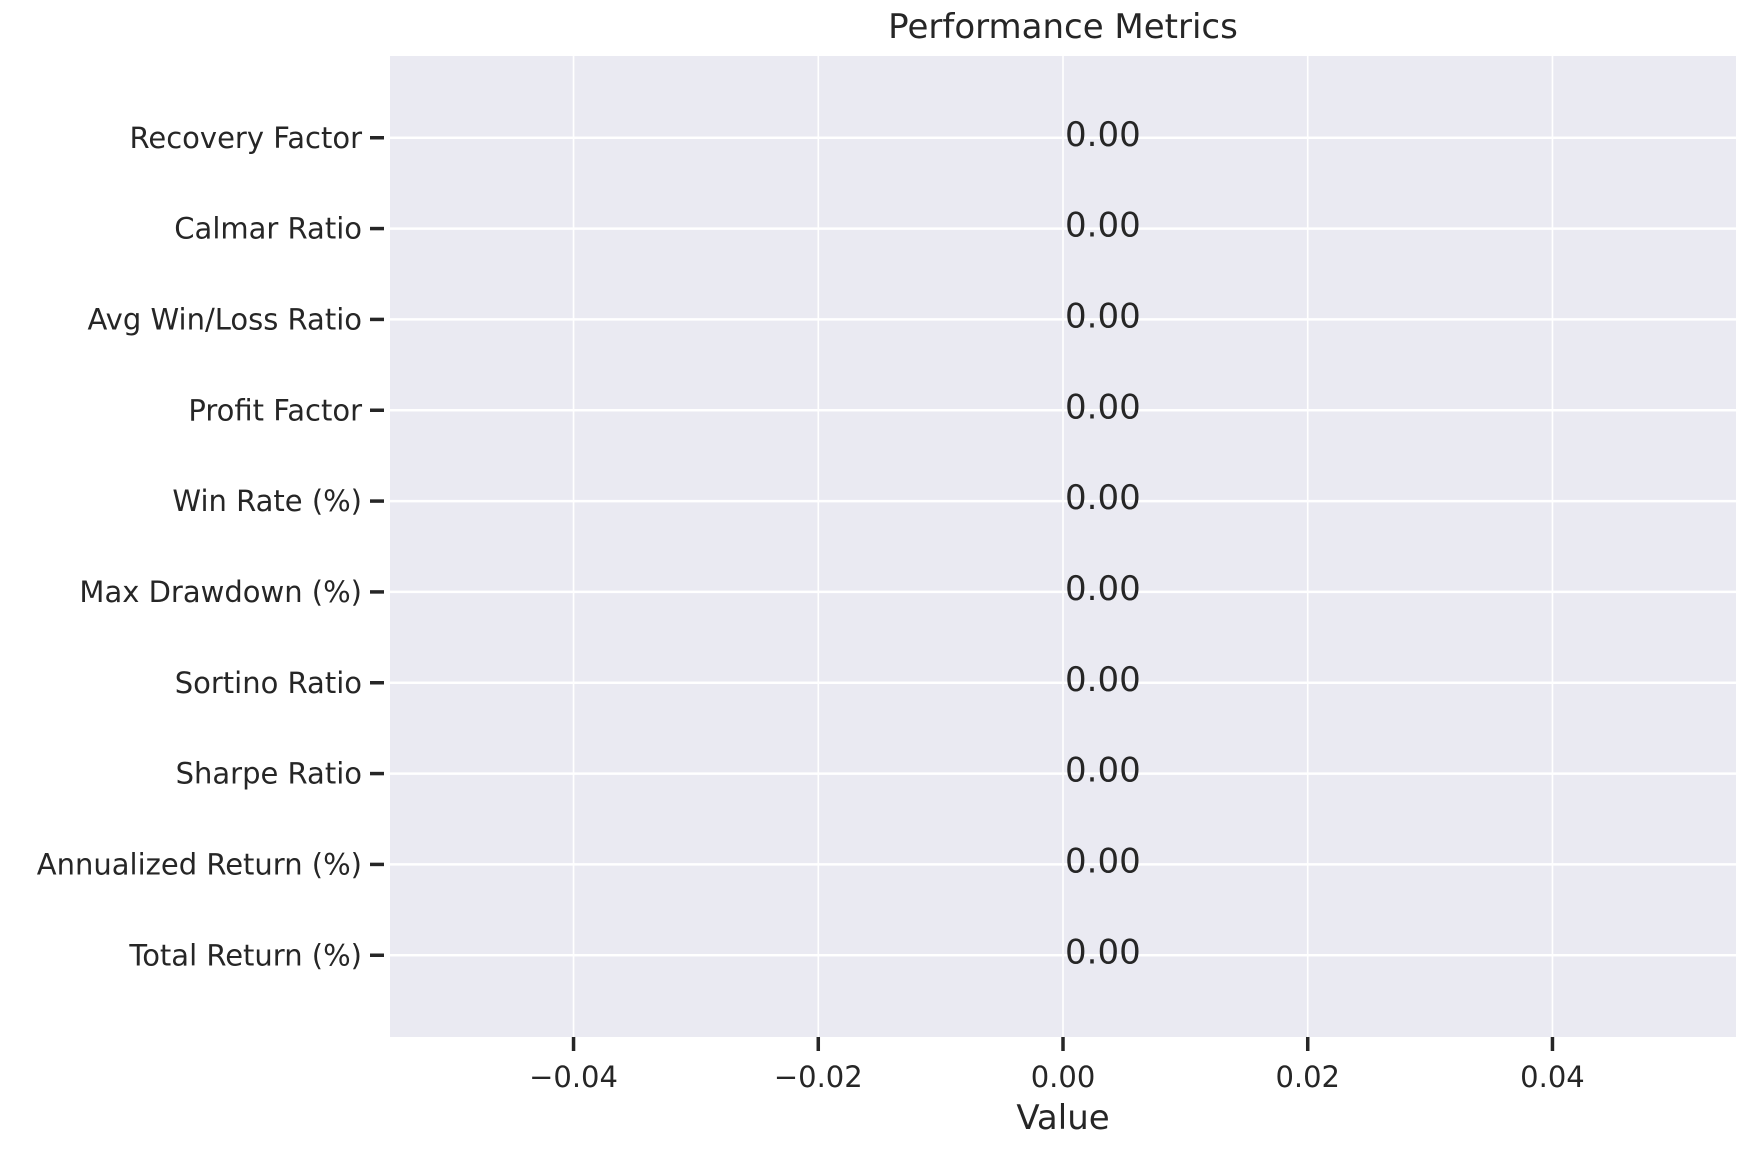 The width and height of the screenshot is (1749, 1149). What do you see at coordinates (268, 229) in the screenshot?
I see `y-tick-label: Calmar Ratio` at bounding box center [268, 229].